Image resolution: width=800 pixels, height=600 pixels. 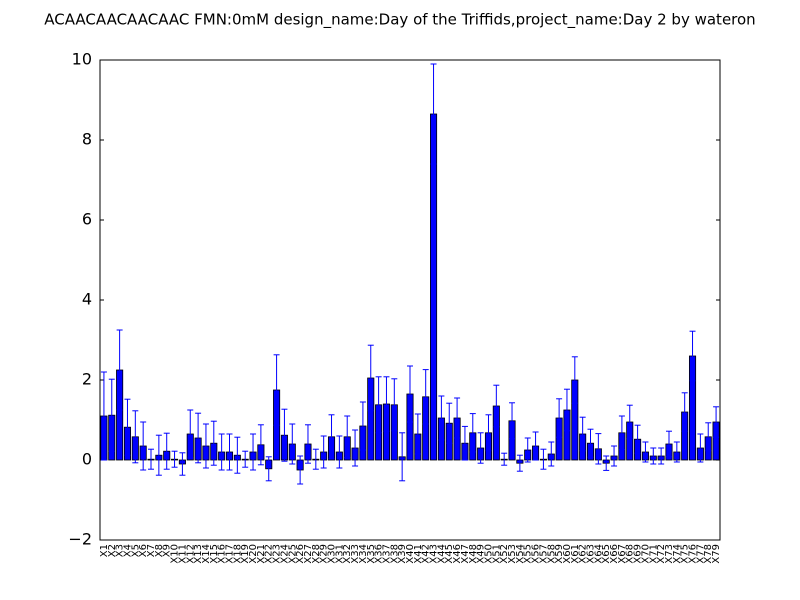 I want to click on y-tick-label: 0, so click(x=87, y=459).